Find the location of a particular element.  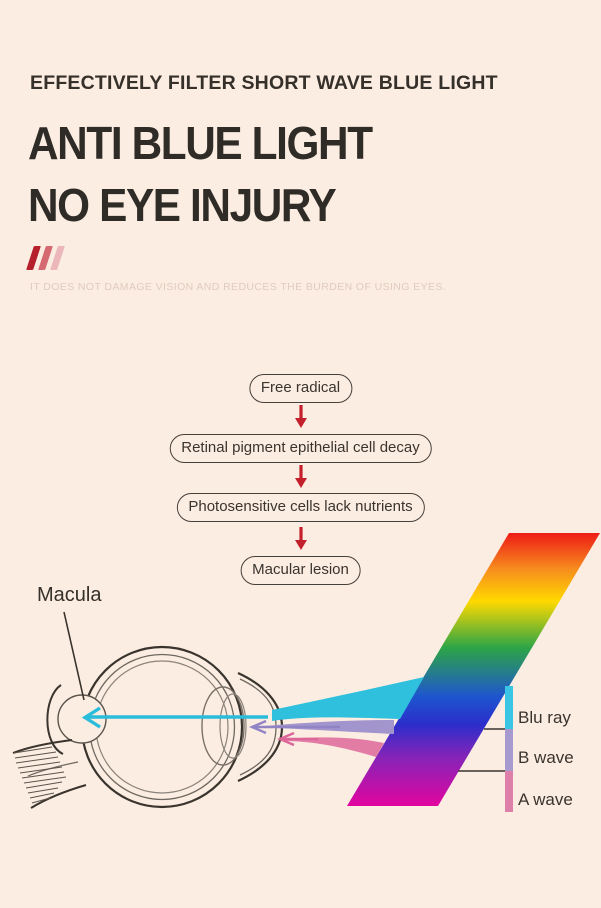

kicker-heading: EFFECTIVELY FILTER SHORT WAVE BLUE LIGHT is located at coordinates (264, 83).